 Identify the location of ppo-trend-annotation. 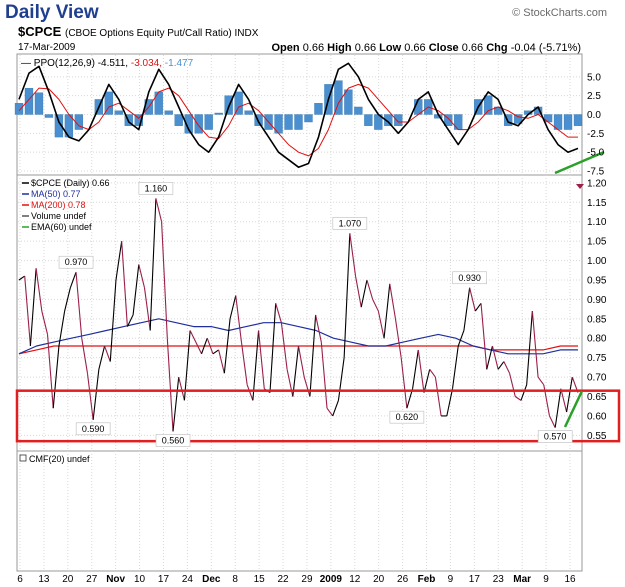
(579, 162).